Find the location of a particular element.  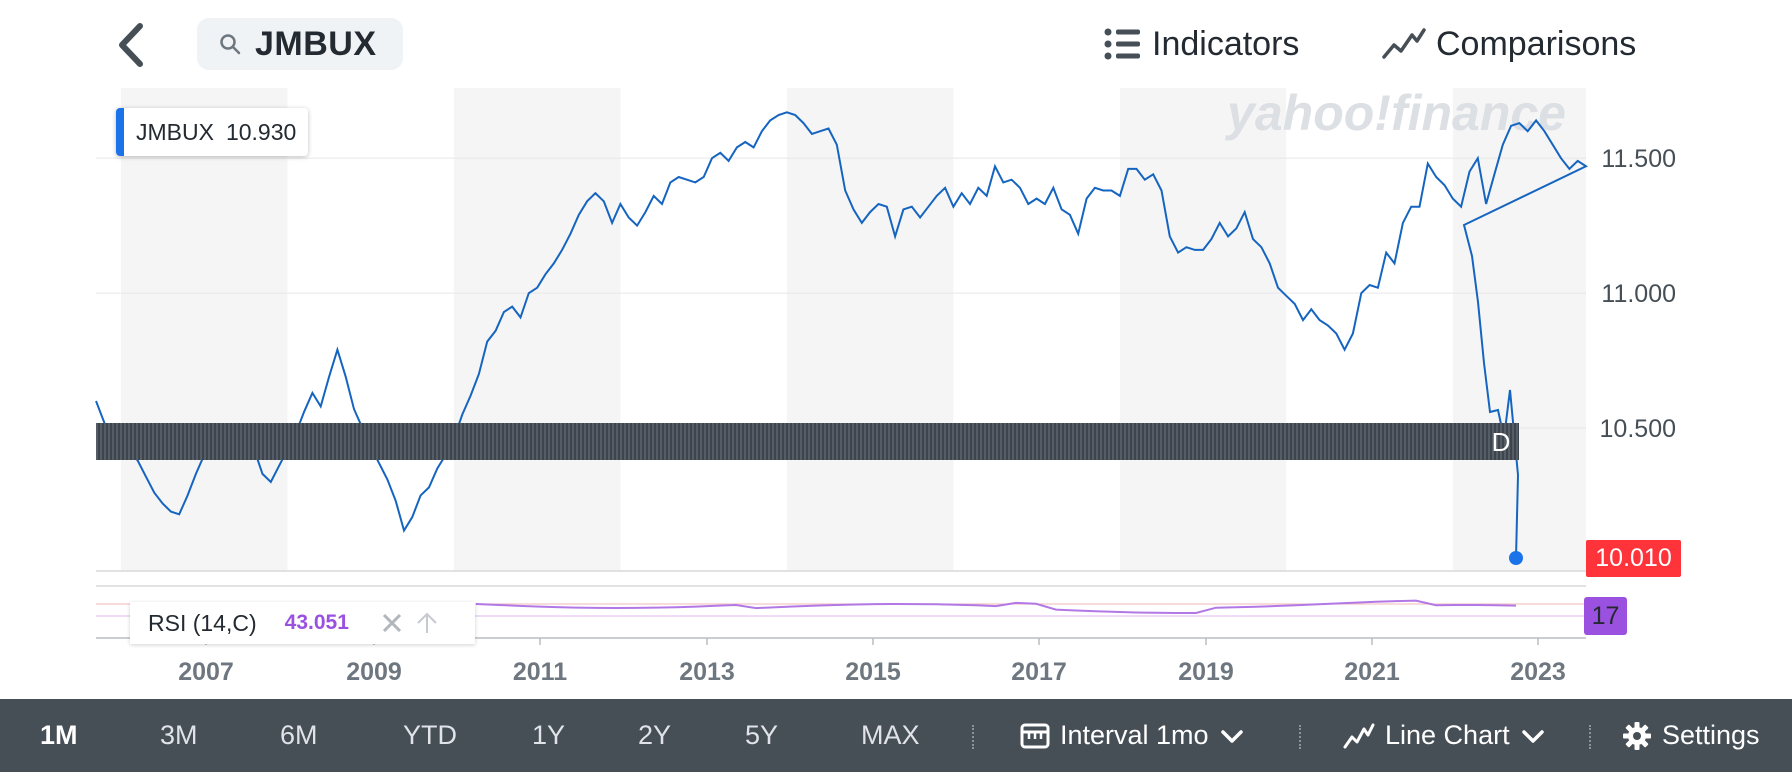

symbol-search: JMBUX is located at coordinates (300, 44).